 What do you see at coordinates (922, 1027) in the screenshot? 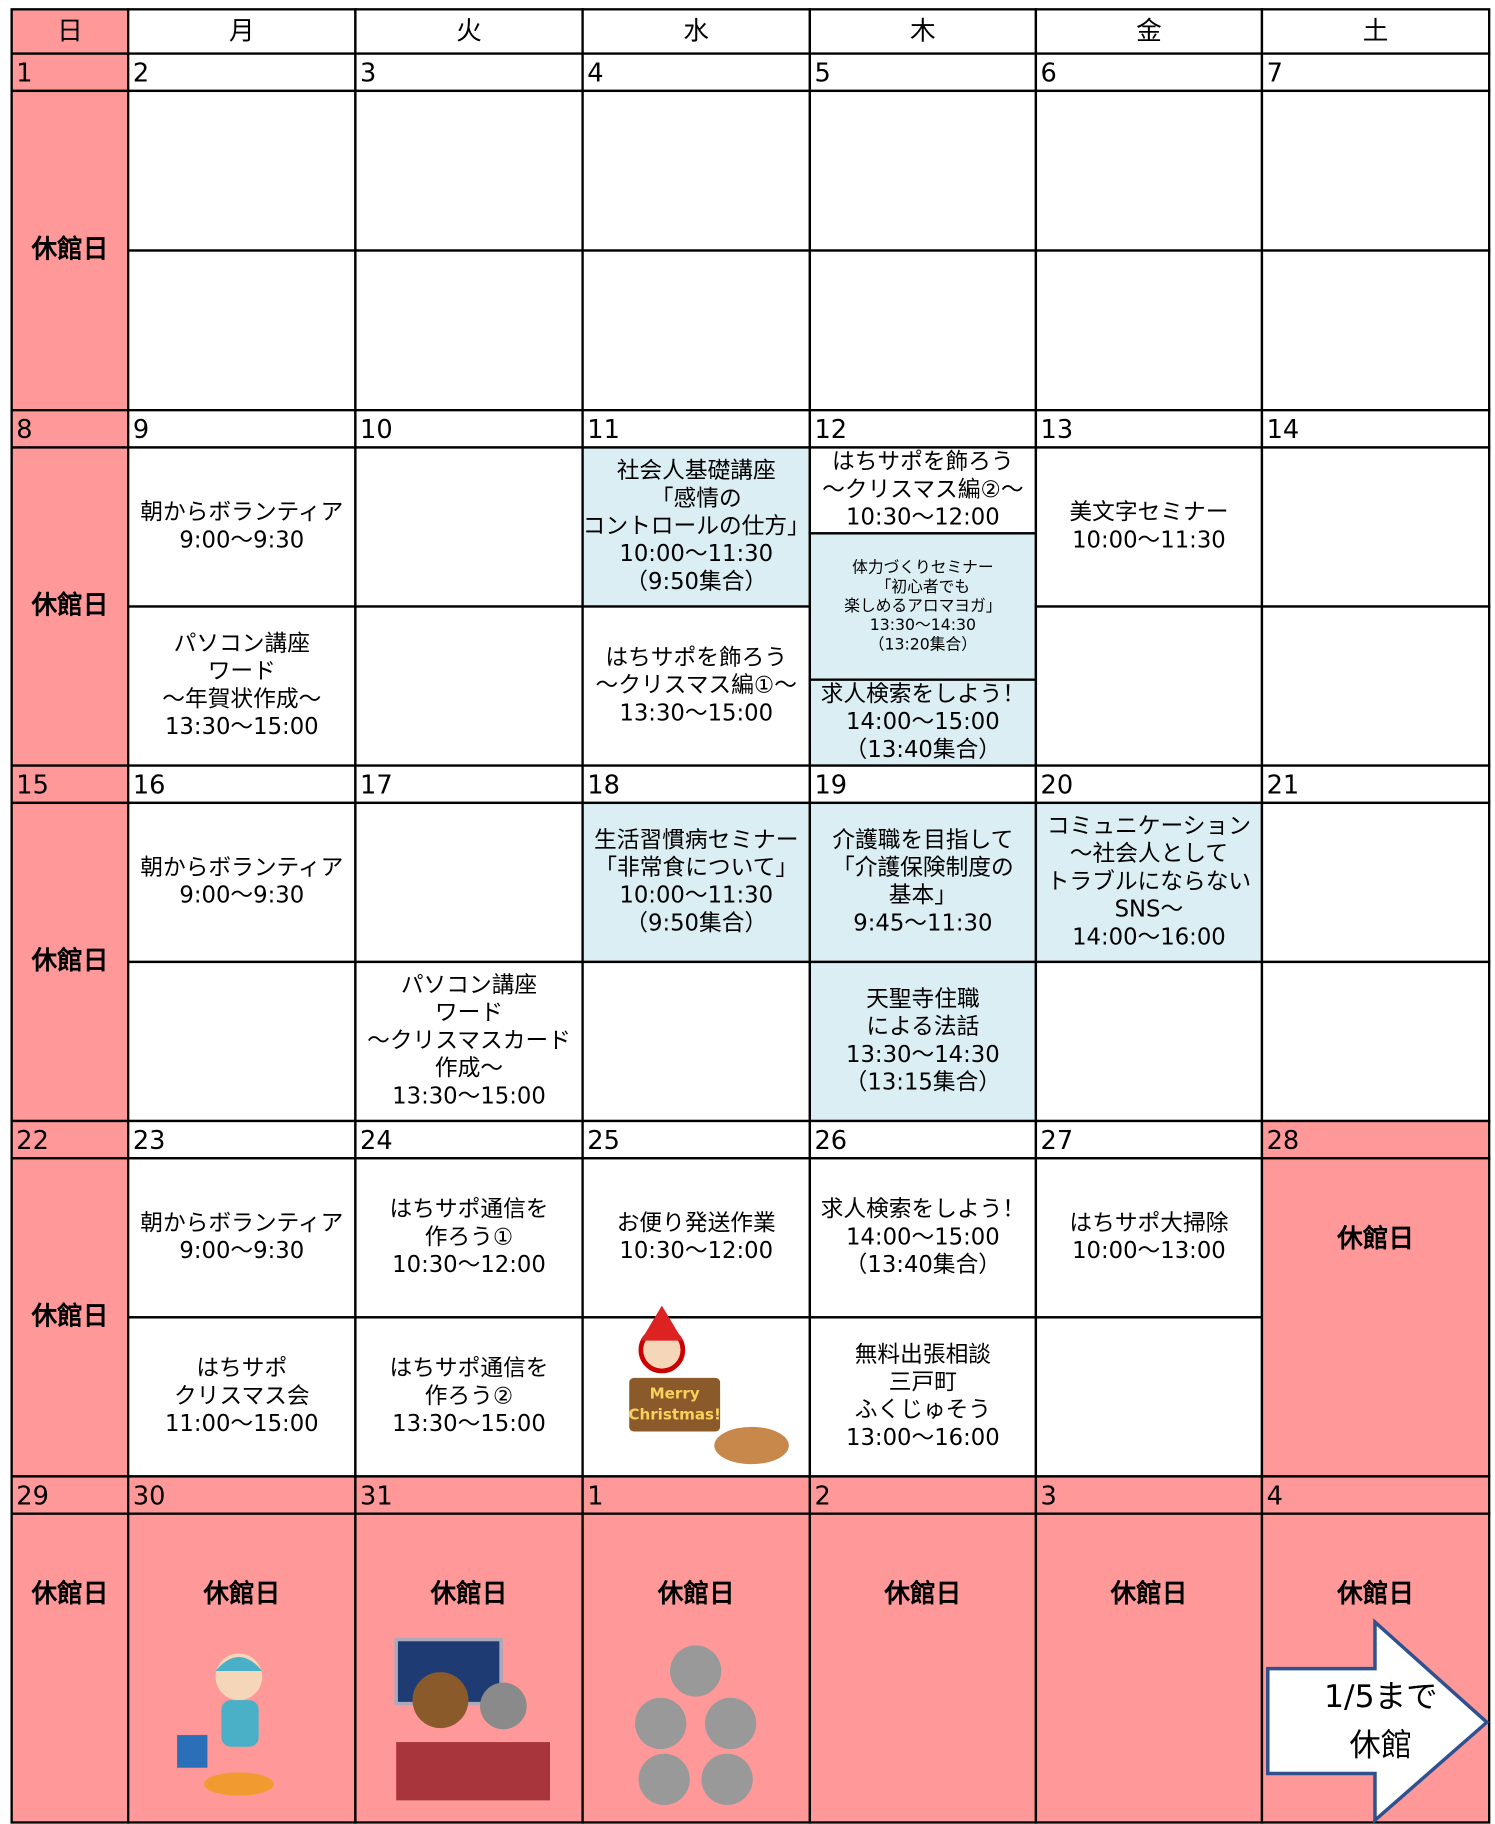
I see `event-text: による法話` at bounding box center [922, 1027].